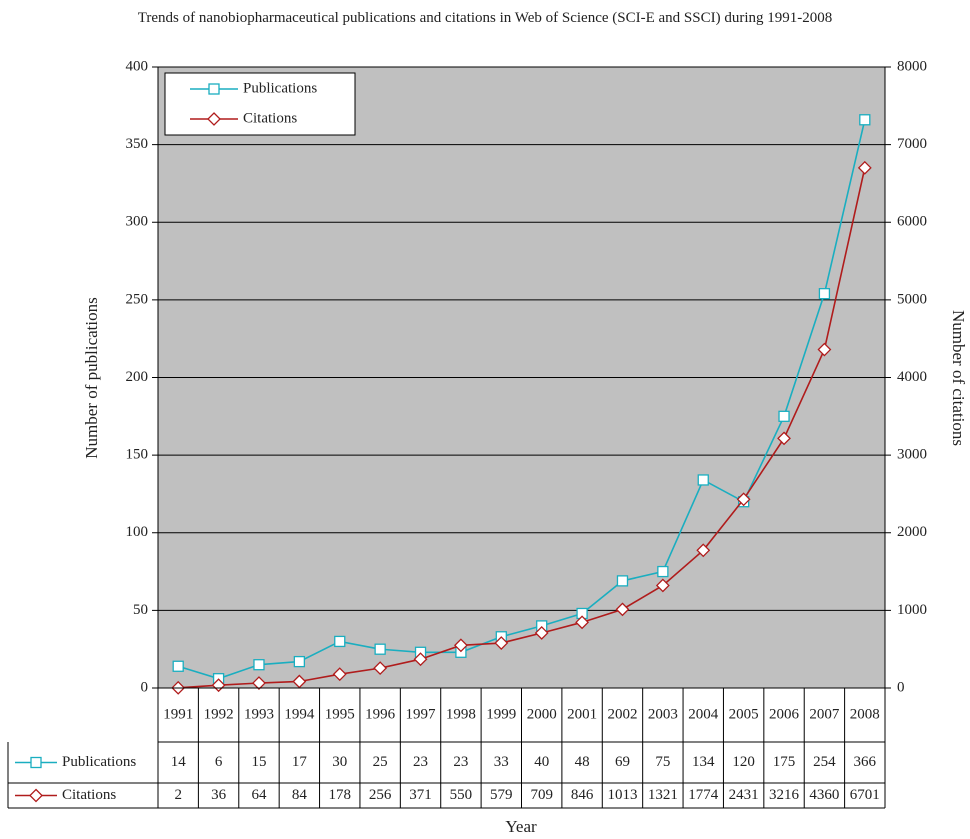  Describe the element at coordinates (339, 762) in the screenshot. I see `table-value: 30` at that location.